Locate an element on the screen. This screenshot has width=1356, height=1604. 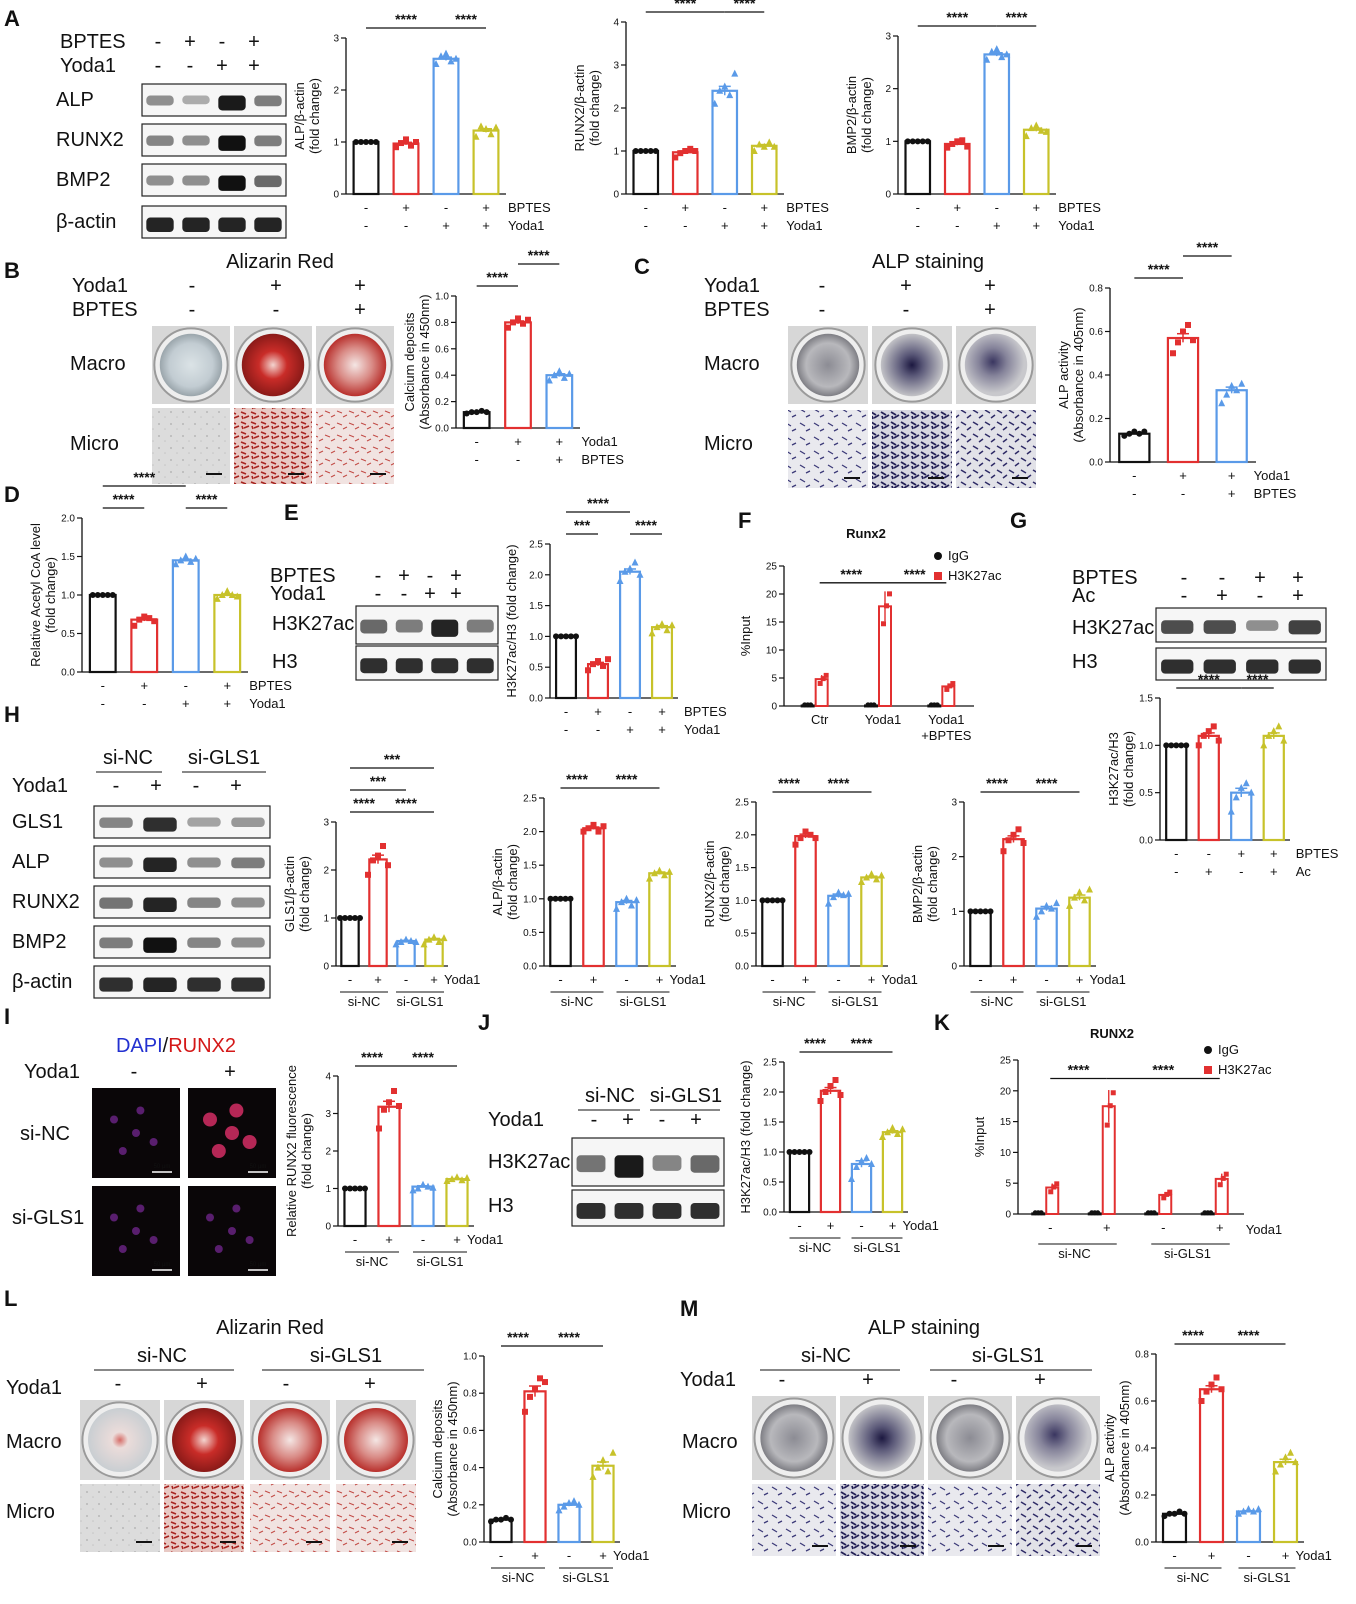
title-sep: / is located at coordinates (166, 1046).